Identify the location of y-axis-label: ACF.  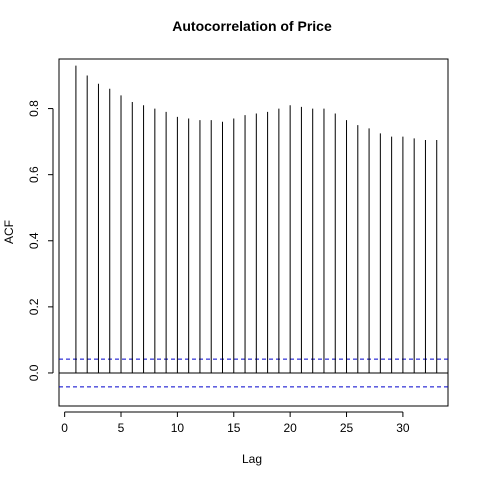
(9, 232).